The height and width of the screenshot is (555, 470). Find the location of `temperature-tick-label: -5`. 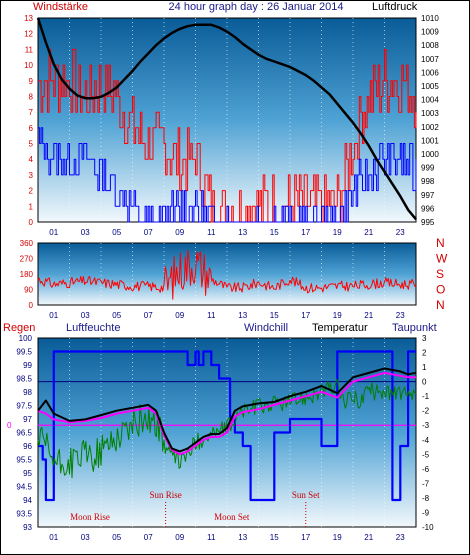

temperature-tick-label: -5 is located at coordinates (426, 454).